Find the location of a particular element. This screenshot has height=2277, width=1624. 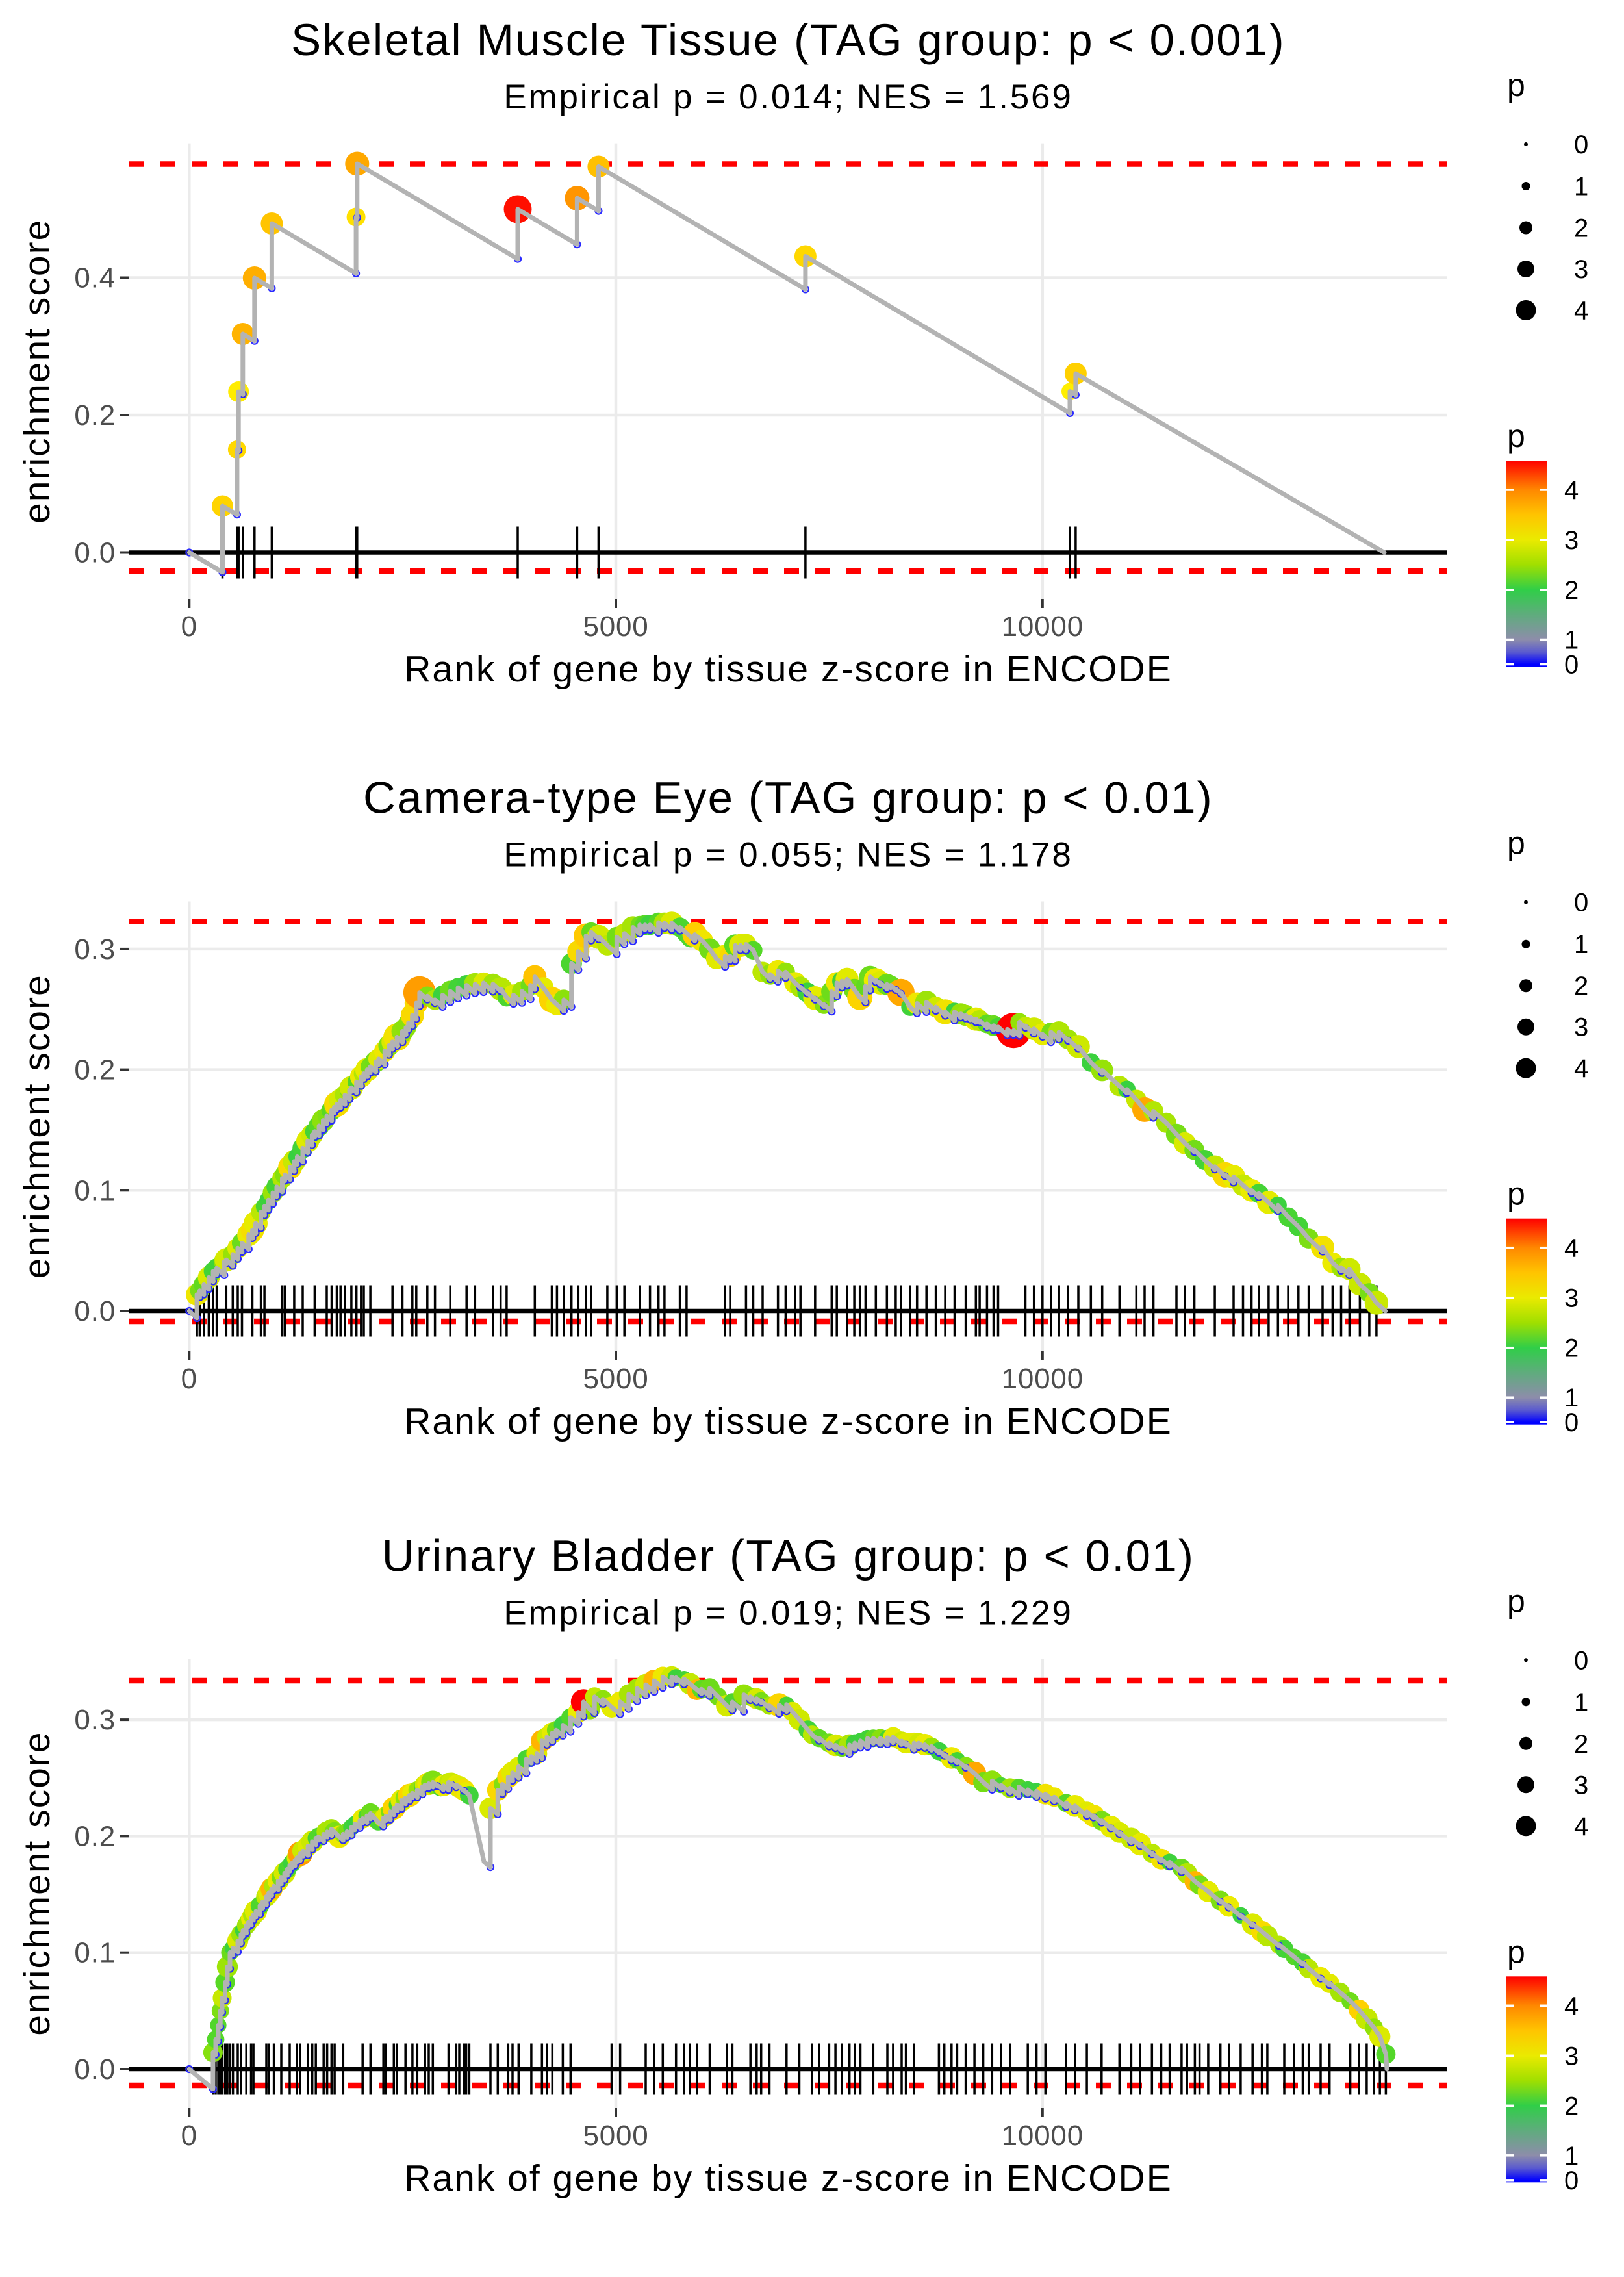

svg-text: 0.4 is located at coordinates (95, 278).